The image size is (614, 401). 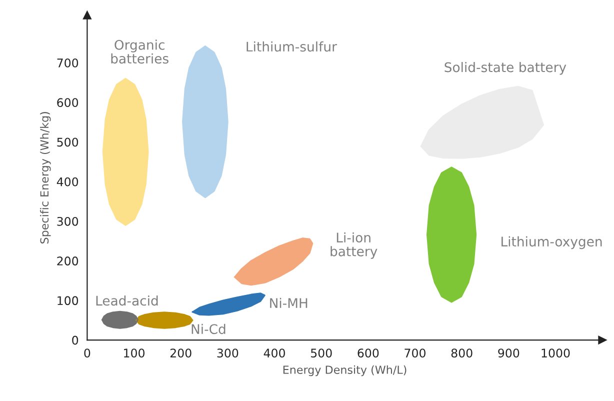 I want to click on y-tick-label: 300, so click(x=67, y=221).